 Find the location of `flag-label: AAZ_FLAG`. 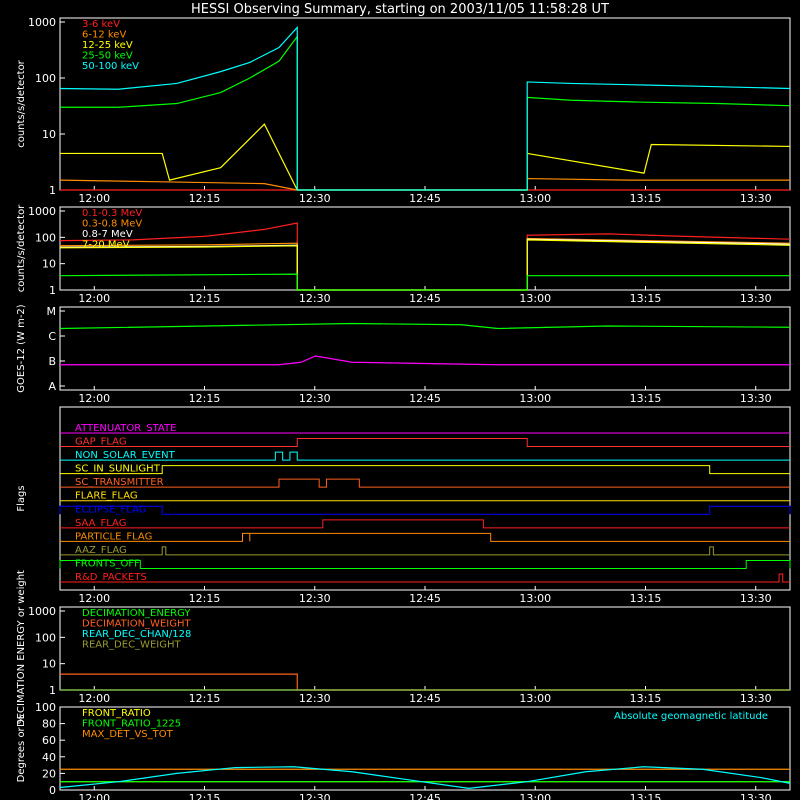

flag-label: AAZ_FLAG is located at coordinates (101, 550).